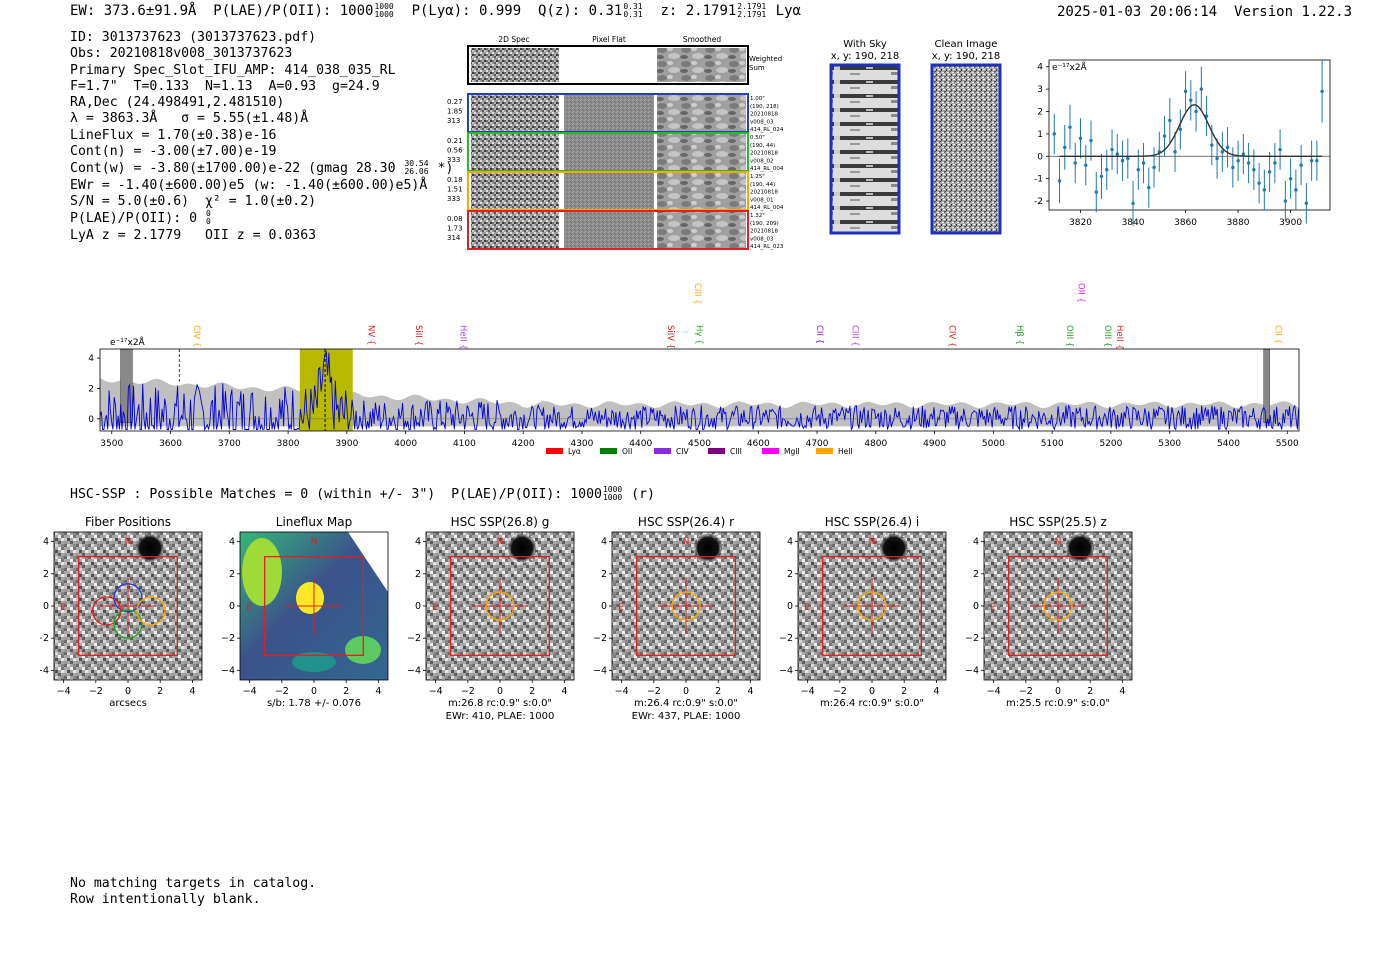 The width and height of the screenshot is (1400, 953). I want to click on plae2-sub: 0, so click(208, 222).